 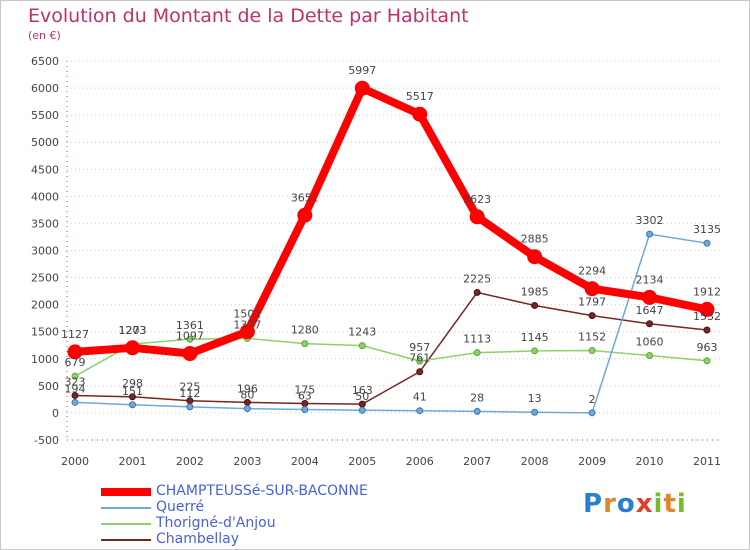 I want to click on data-label: 1203, so click(x=132, y=330).